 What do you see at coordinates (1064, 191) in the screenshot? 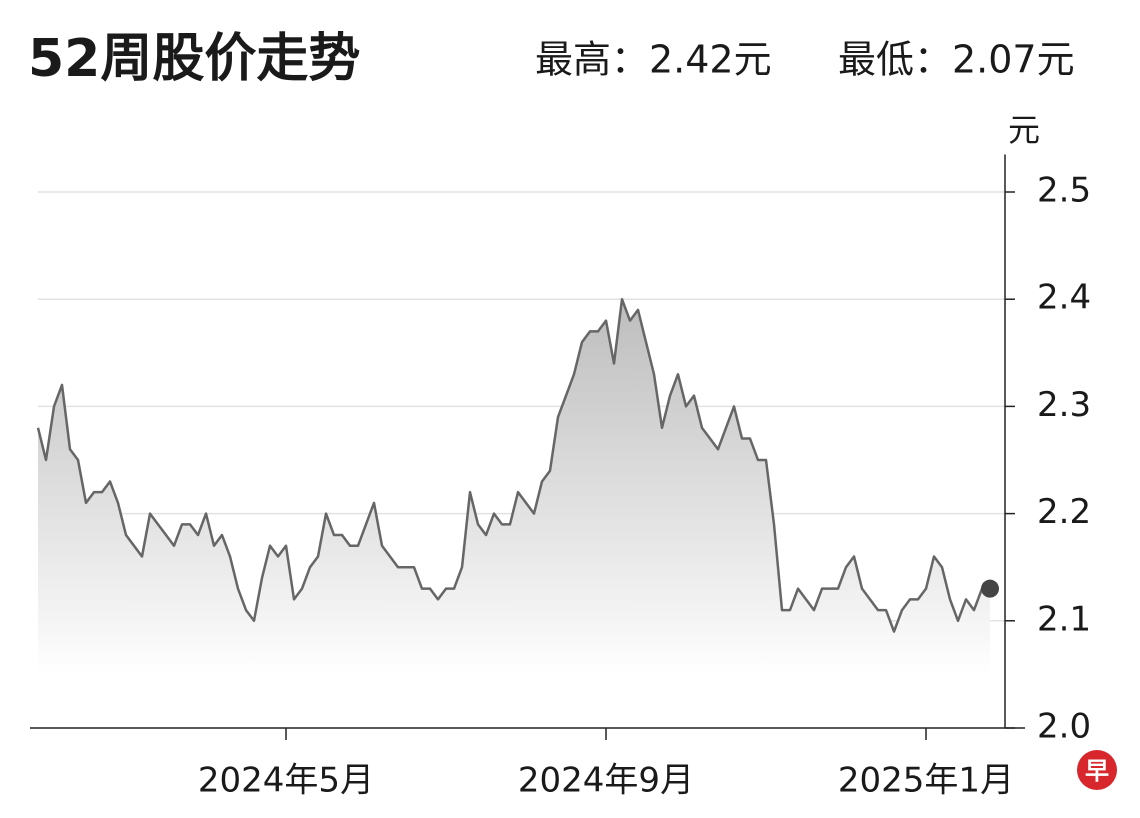
I see `y-tick-label: 2.5` at bounding box center [1064, 191].